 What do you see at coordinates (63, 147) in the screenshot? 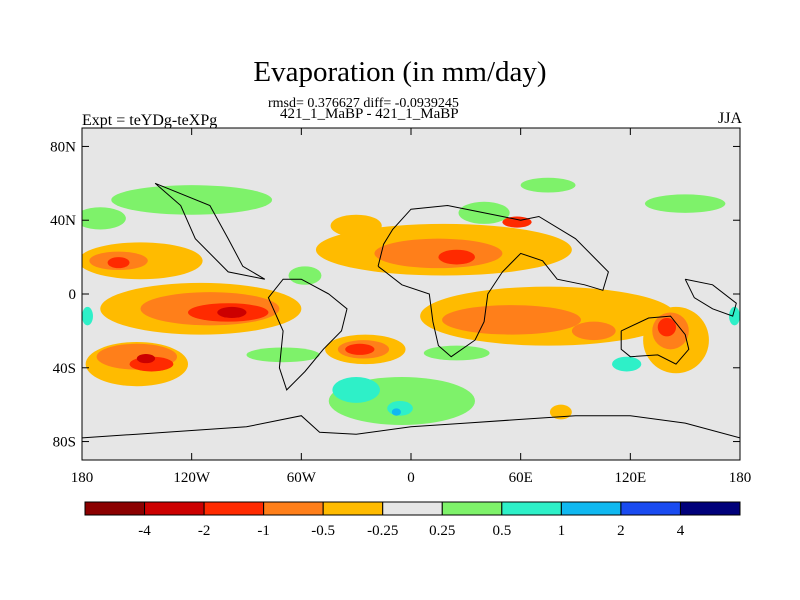
I see `lat-tick-label: 80N` at bounding box center [63, 147].